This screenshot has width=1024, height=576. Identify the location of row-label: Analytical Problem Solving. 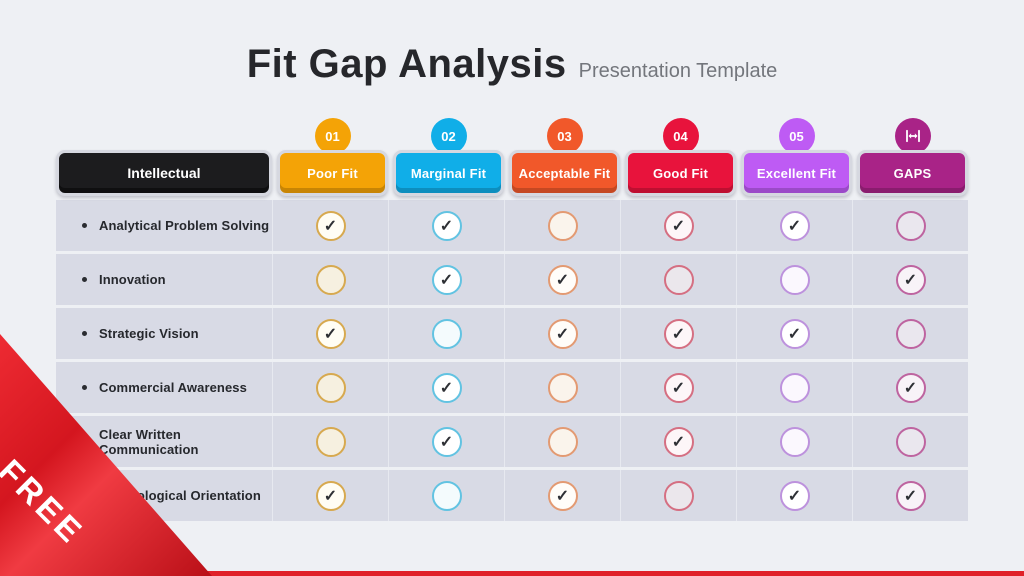
(184, 225).